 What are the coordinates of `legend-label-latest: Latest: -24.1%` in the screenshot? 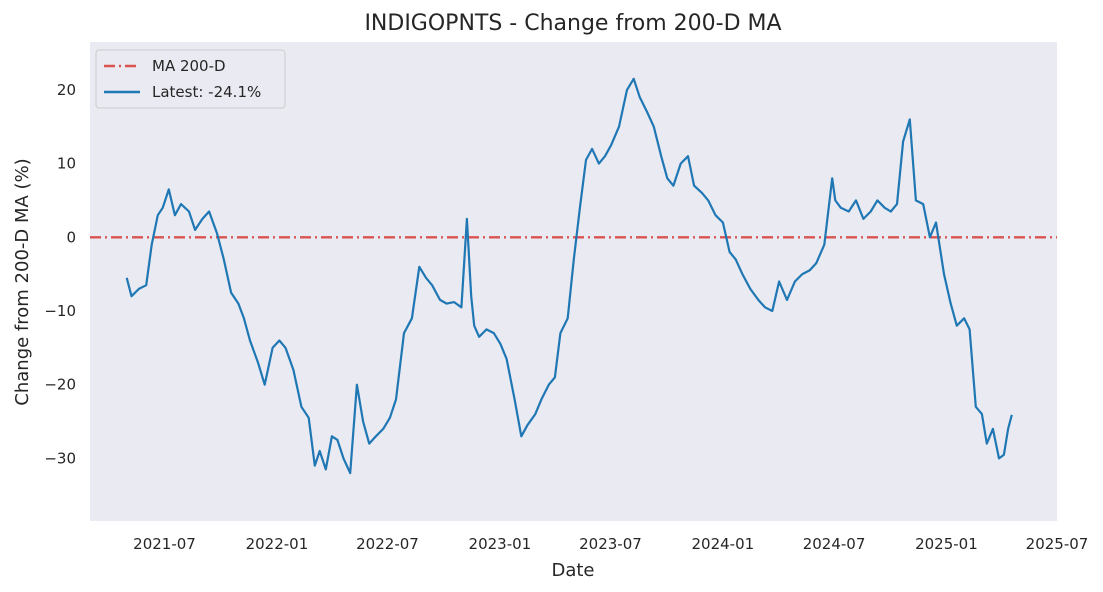 It's located at (206, 92).